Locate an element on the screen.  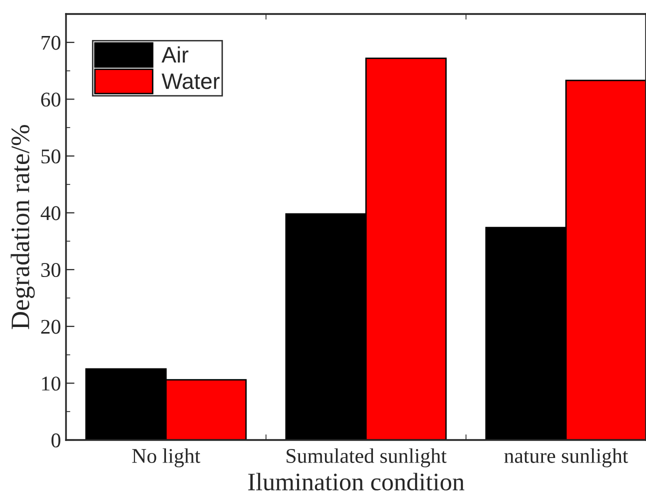
y-tick-label: 40 is located at coordinates (50, 213).